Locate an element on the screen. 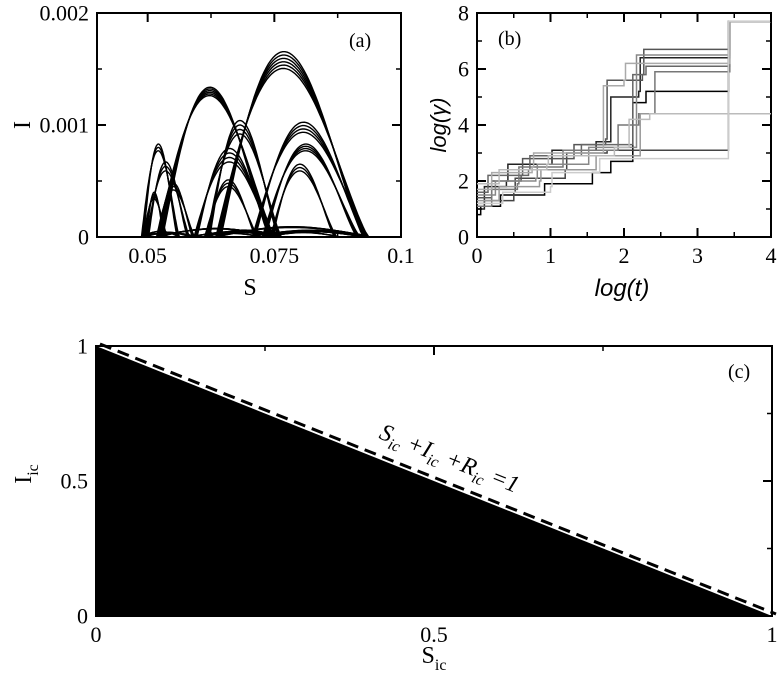 This screenshot has width=780, height=684. x-tick-label: 0.1 is located at coordinates (401, 255).